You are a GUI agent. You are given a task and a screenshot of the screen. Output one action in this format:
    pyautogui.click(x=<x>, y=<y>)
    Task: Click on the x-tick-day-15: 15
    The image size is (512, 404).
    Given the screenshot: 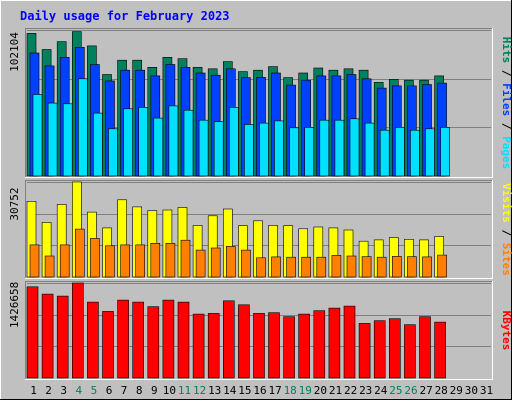 What is the action you would take?
    pyautogui.click(x=244, y=390)
    